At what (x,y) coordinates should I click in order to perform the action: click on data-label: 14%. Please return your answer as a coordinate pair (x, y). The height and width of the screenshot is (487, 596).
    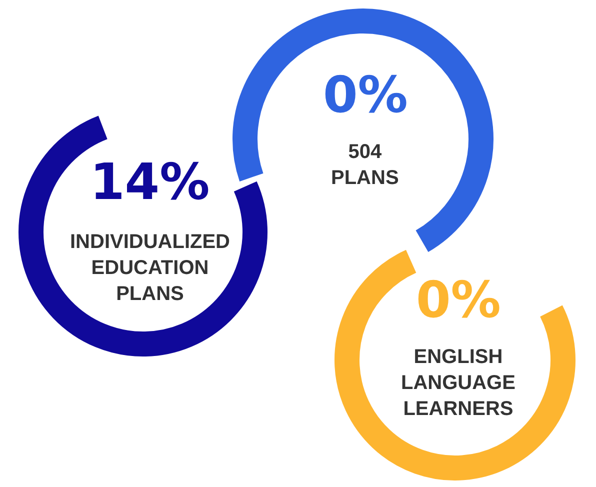
    Looking at the image, I should click on (150, 182).